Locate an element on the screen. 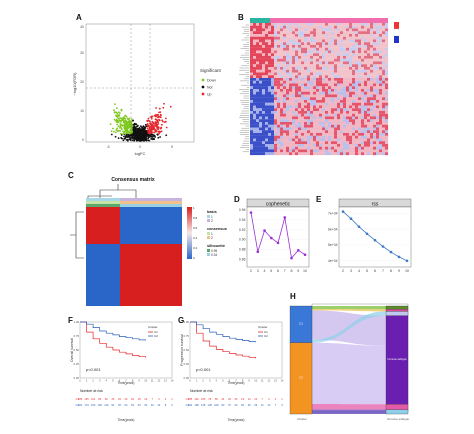  heatmap-annotation-bar-left is located at coordinates (260, 20).